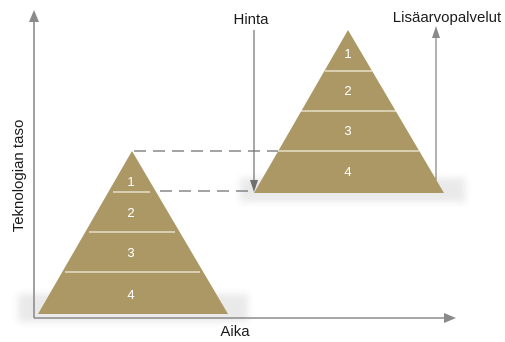 The width and height of the screenshot is (505, 342). Describe the element at coordinates (347, 130) in the screenshot. I see `pyramid-right-tier-3: 3` at that location.